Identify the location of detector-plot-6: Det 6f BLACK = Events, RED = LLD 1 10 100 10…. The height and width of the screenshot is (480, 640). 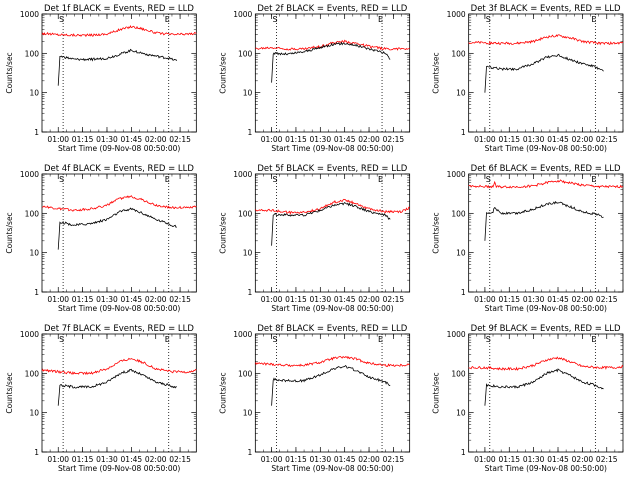
(528, 238).